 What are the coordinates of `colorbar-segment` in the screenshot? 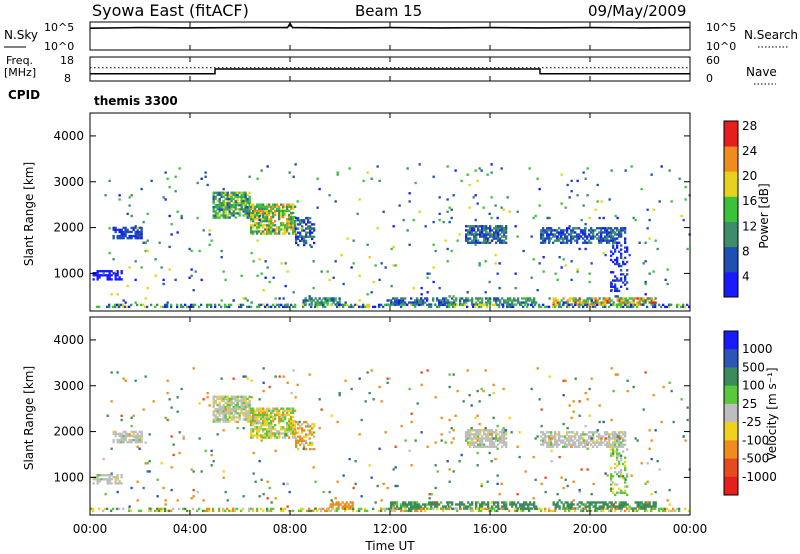 It's located at (731, 431).